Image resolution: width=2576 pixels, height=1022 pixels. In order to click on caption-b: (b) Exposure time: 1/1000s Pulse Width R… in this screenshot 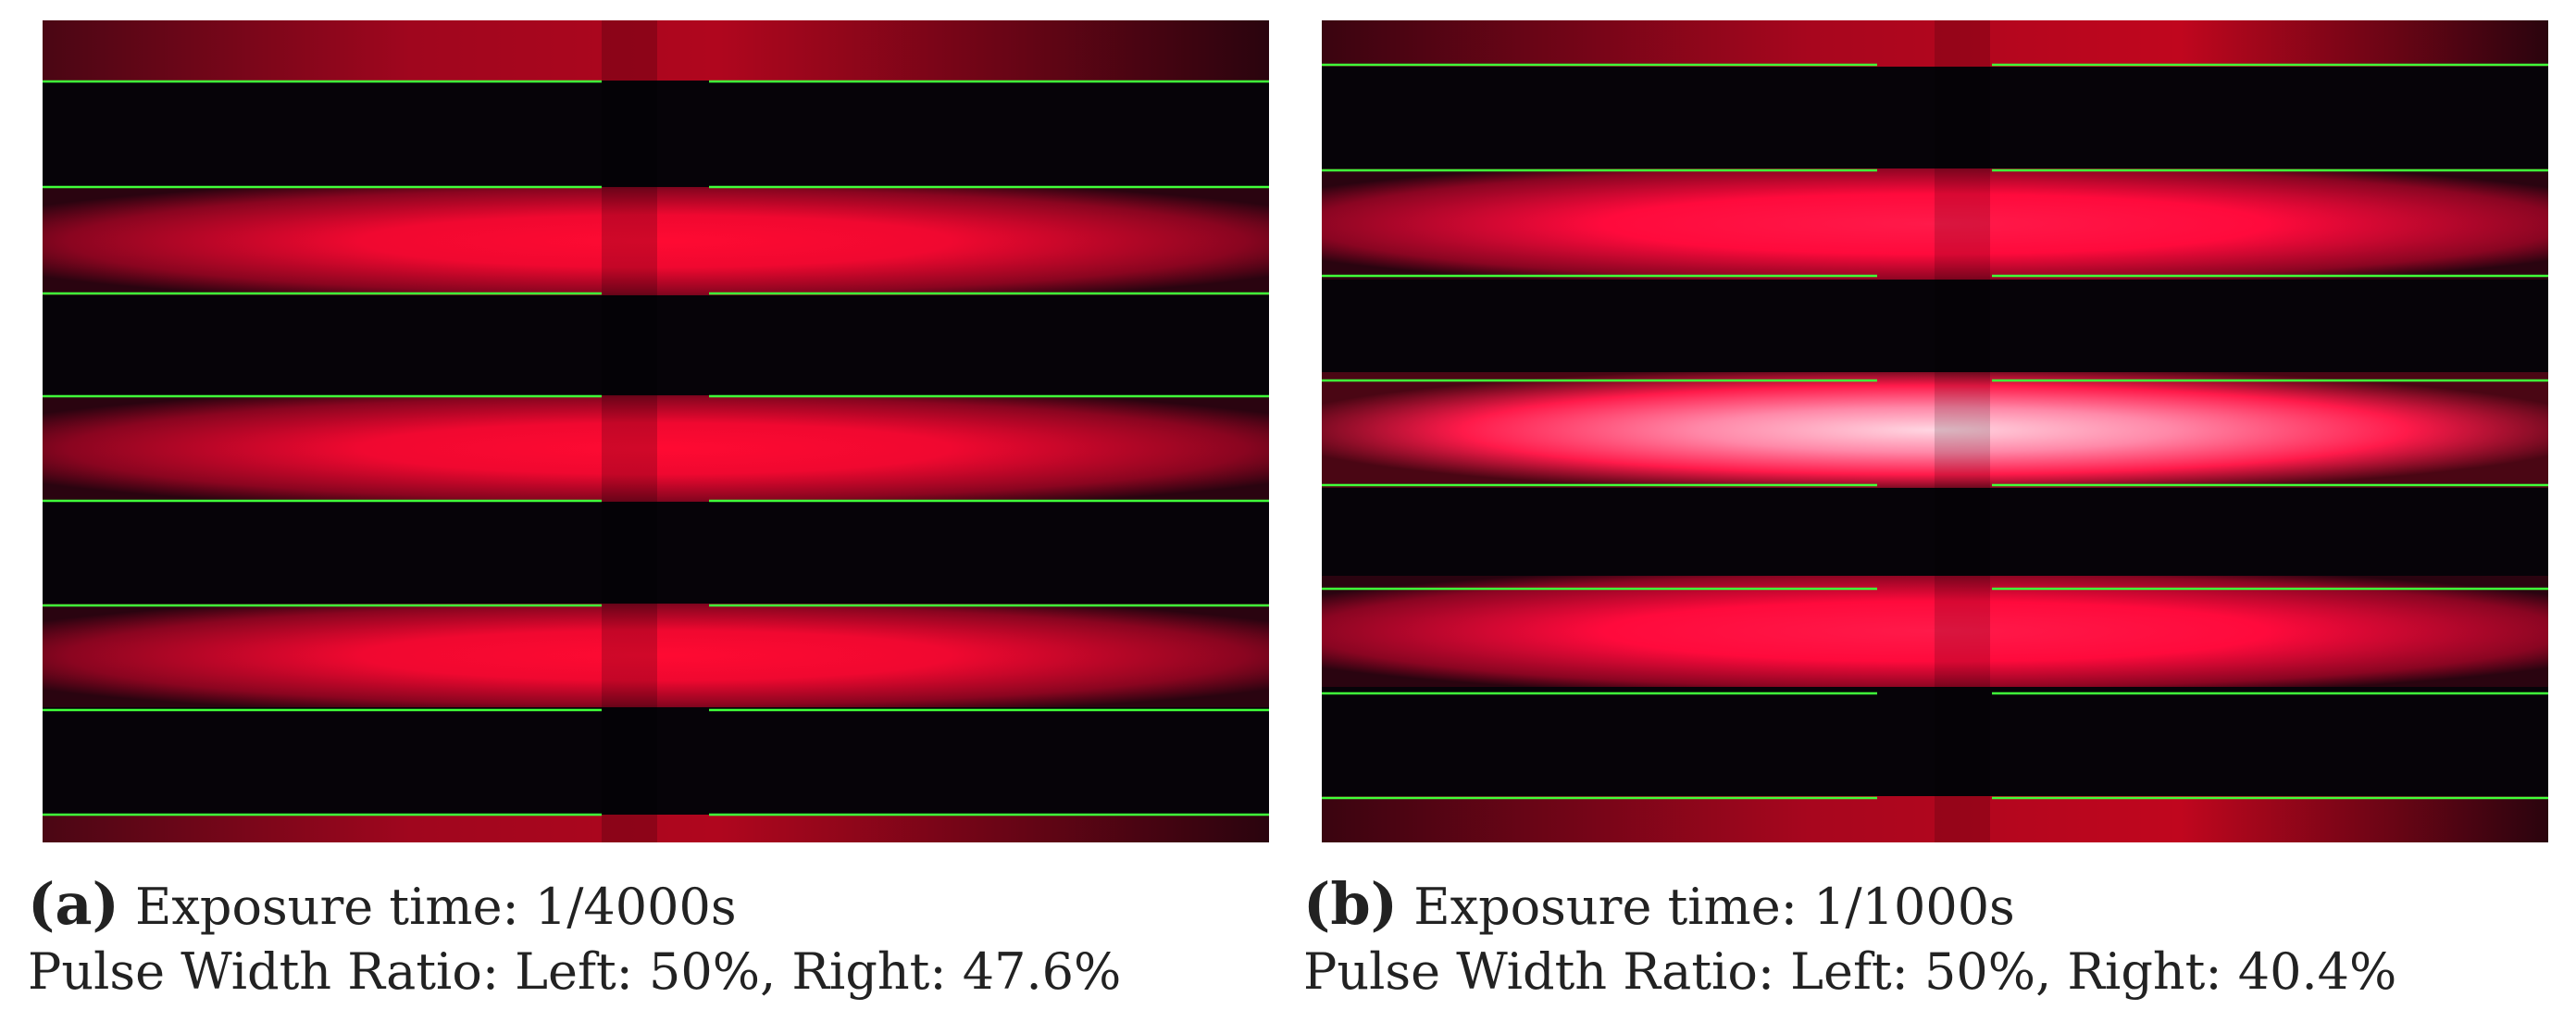, I will do `click(1849, 938)`.